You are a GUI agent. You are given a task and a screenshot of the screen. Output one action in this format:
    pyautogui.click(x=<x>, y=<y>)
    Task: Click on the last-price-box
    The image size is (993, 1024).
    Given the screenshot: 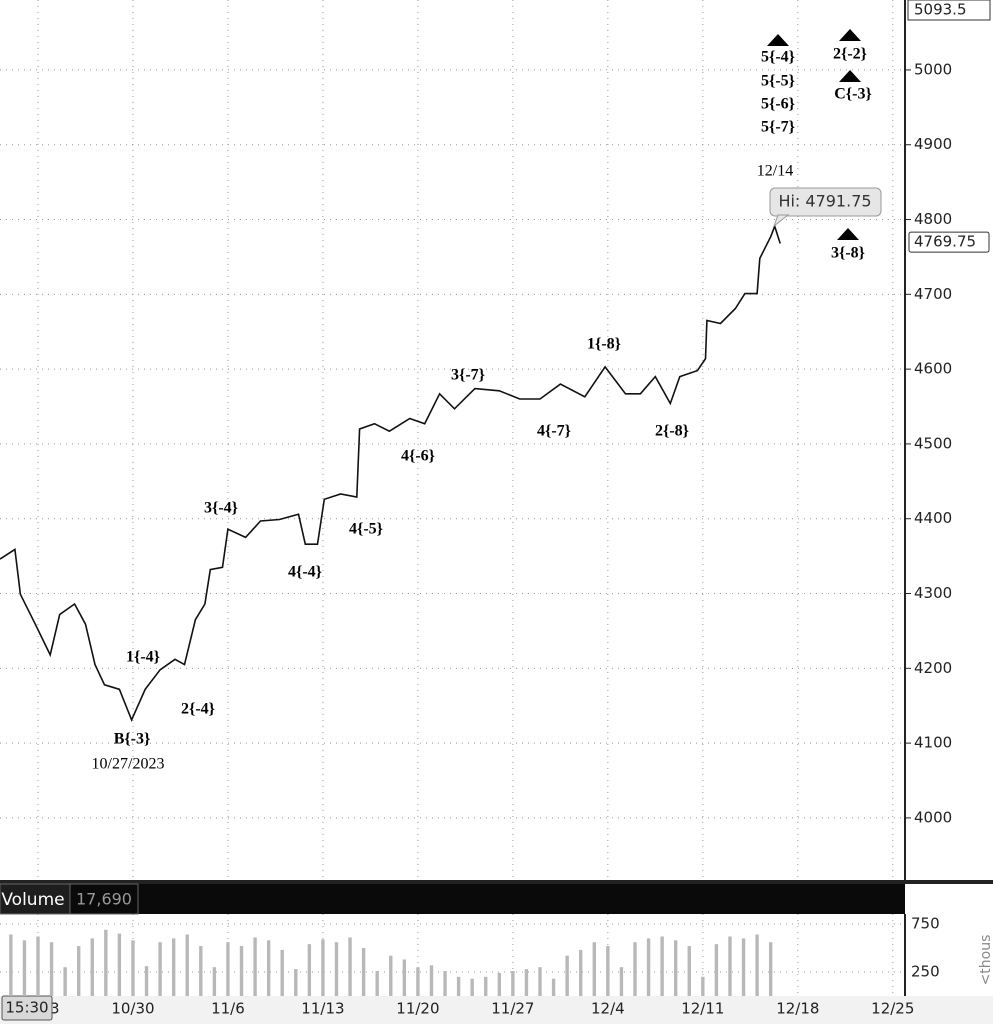 What is the action you would take?
    pyautogui.click(x=949, y=242)
    